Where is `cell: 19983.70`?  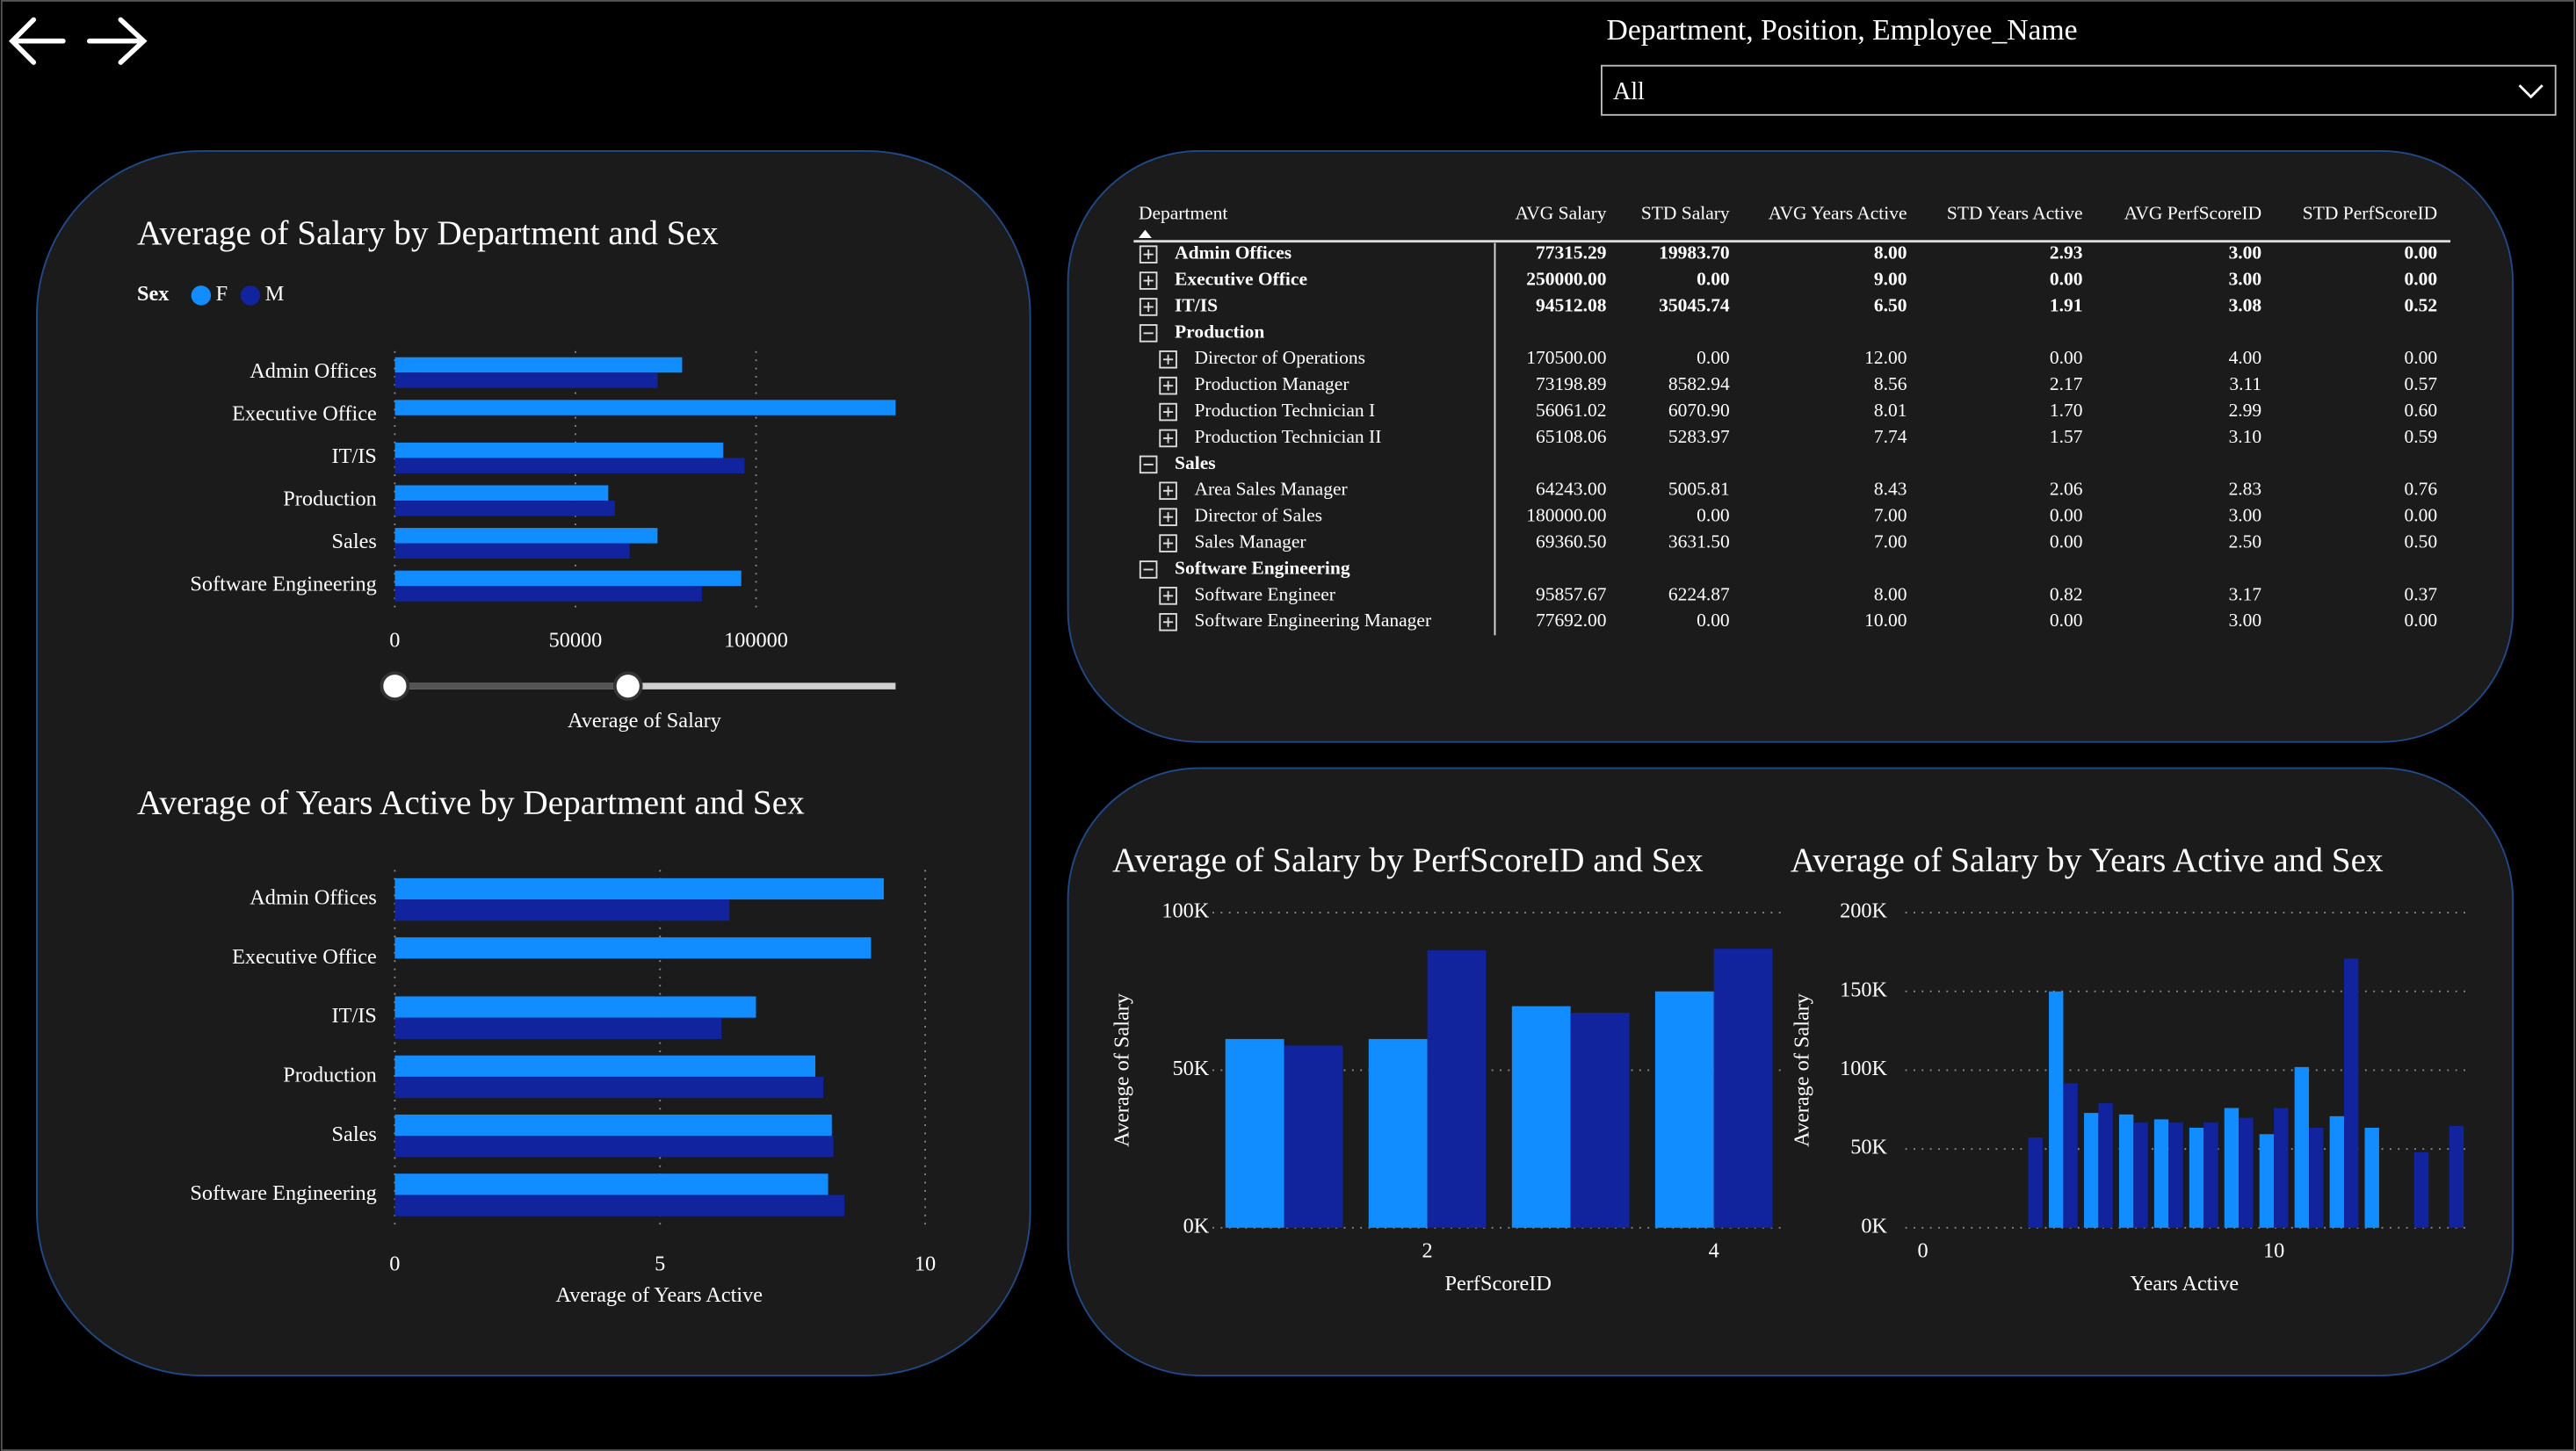 cell: 19983.70 is located at coordinates (1694, 252).